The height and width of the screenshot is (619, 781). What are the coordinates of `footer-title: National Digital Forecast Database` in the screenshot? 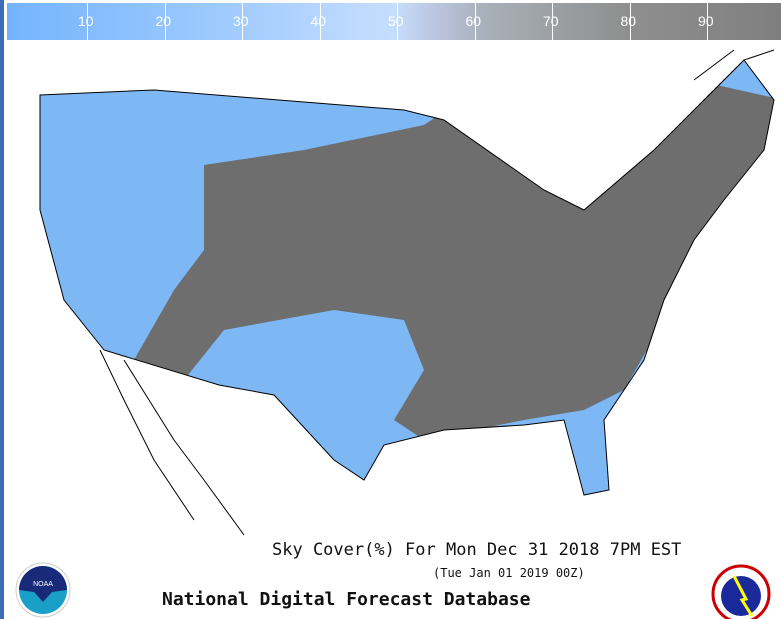 It's located at (346, 599).